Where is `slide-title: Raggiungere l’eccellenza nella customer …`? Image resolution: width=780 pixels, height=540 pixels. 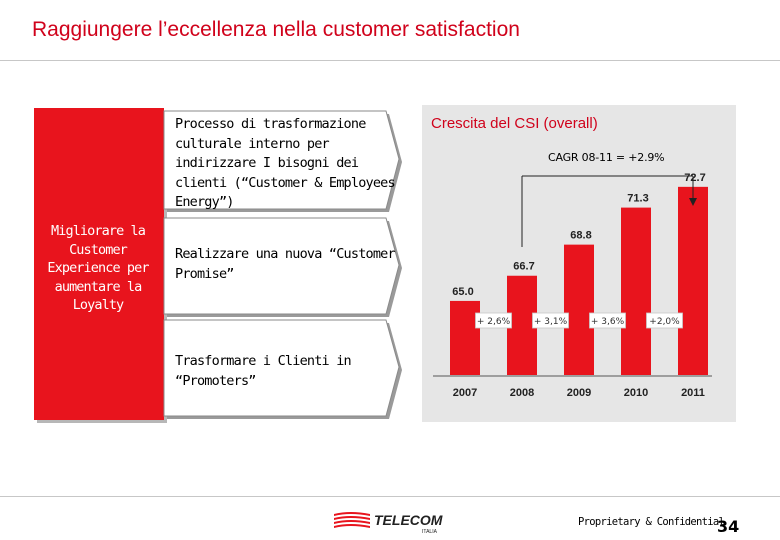
slide-title: Raggiungere l’eccellenza nella customer … is located at coordinates (276, 29).